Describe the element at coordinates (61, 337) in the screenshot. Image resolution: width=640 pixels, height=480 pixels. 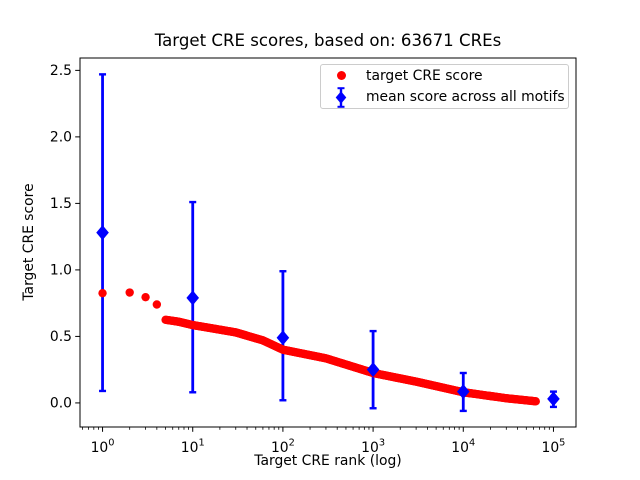
I see `y-tick-label: 0.5` at that location.